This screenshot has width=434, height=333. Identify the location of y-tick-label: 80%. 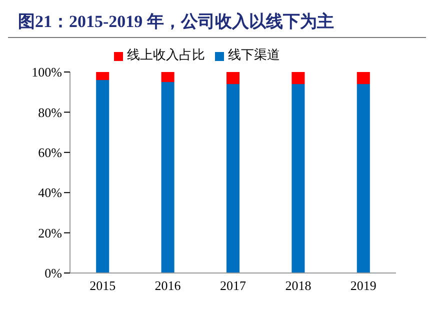
(50, 112).